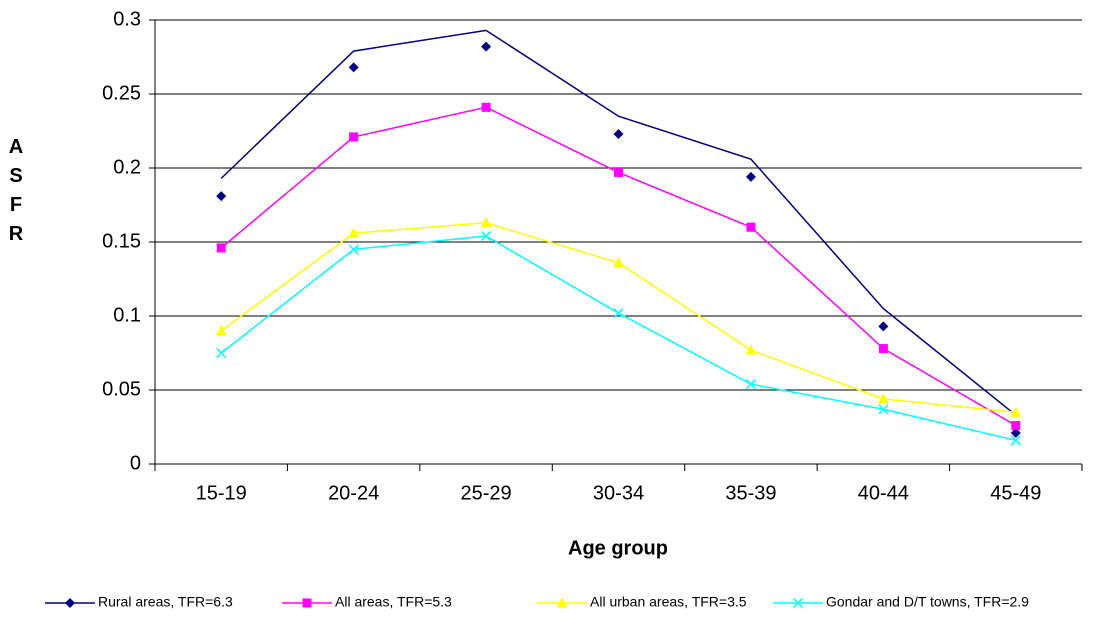 The height and width of the screenshot is (626, 1096). Describe the element at coordinates (121, 241) in the screenshot. I see `y-tick-label: 0.15` at that location.